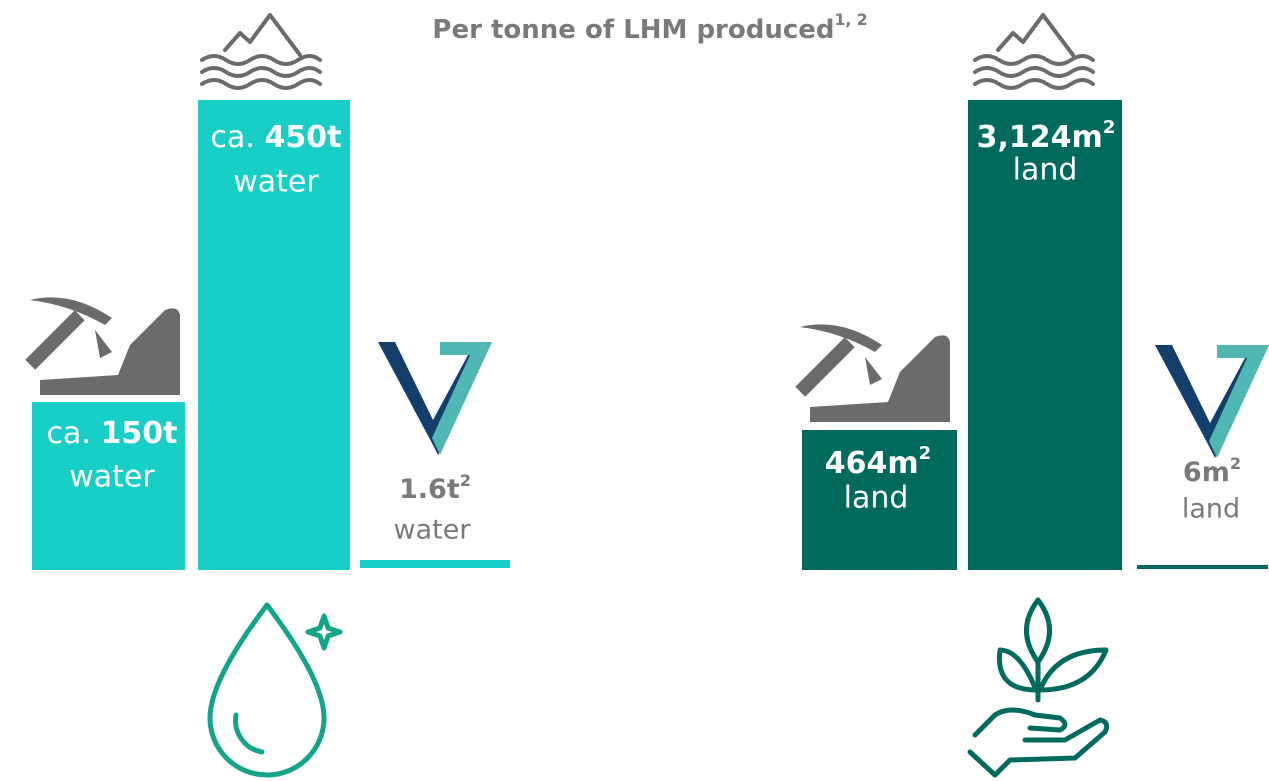 The image size is (1269, 781). I want to click on title-footnote: 1, 2, so click(851, 20).